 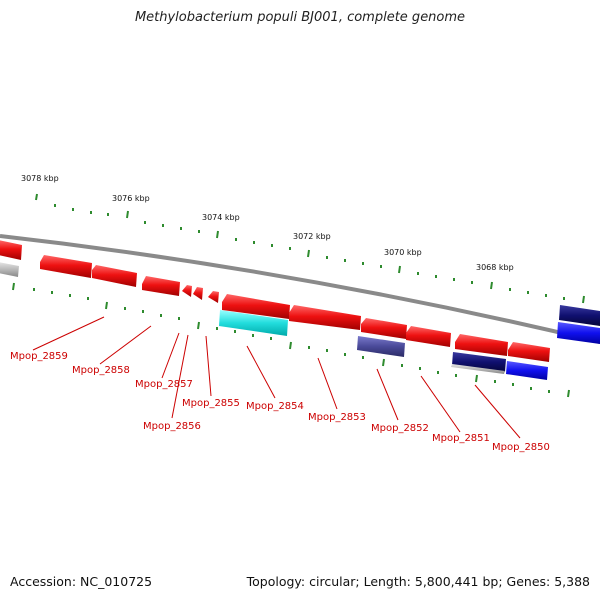 What do you see at coordinates (172, 426) in the screenshot?
I see `gene-label: Mpop_2856` at bounding box center [172, 426].